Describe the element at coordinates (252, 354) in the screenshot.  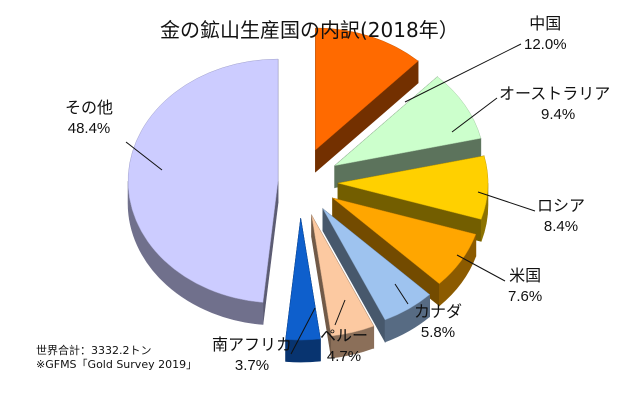
I see `label-south-africa: 南アフリカ 3.7%` at that location.